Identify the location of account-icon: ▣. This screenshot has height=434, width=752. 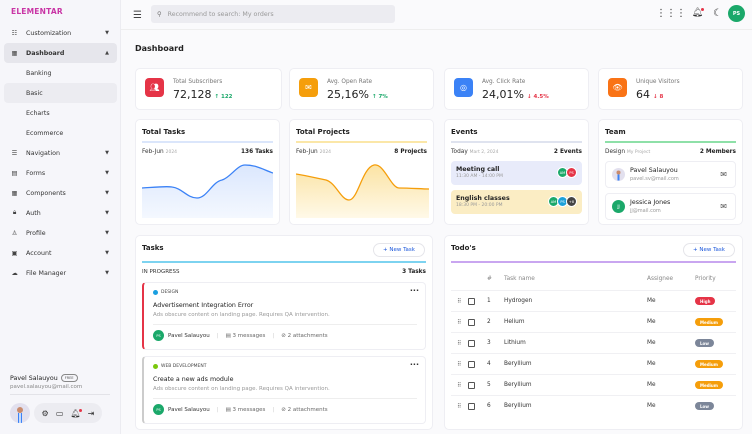
(14, 253).